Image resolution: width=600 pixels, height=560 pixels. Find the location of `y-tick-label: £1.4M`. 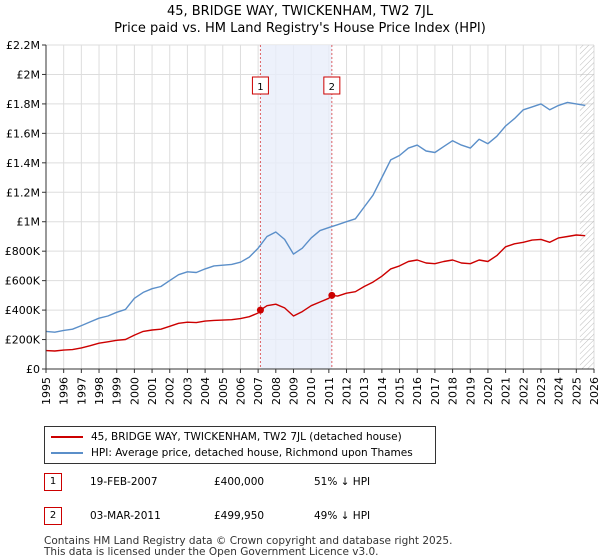

y-tick-label: £1.4M is located at coordinates (23, 163).